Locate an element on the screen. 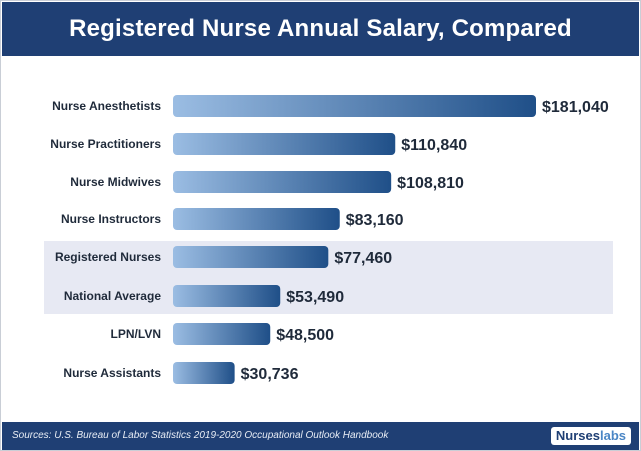 The image size is (641, 451). category-label: Nurse Midwives is located at coordinates (115, 182).